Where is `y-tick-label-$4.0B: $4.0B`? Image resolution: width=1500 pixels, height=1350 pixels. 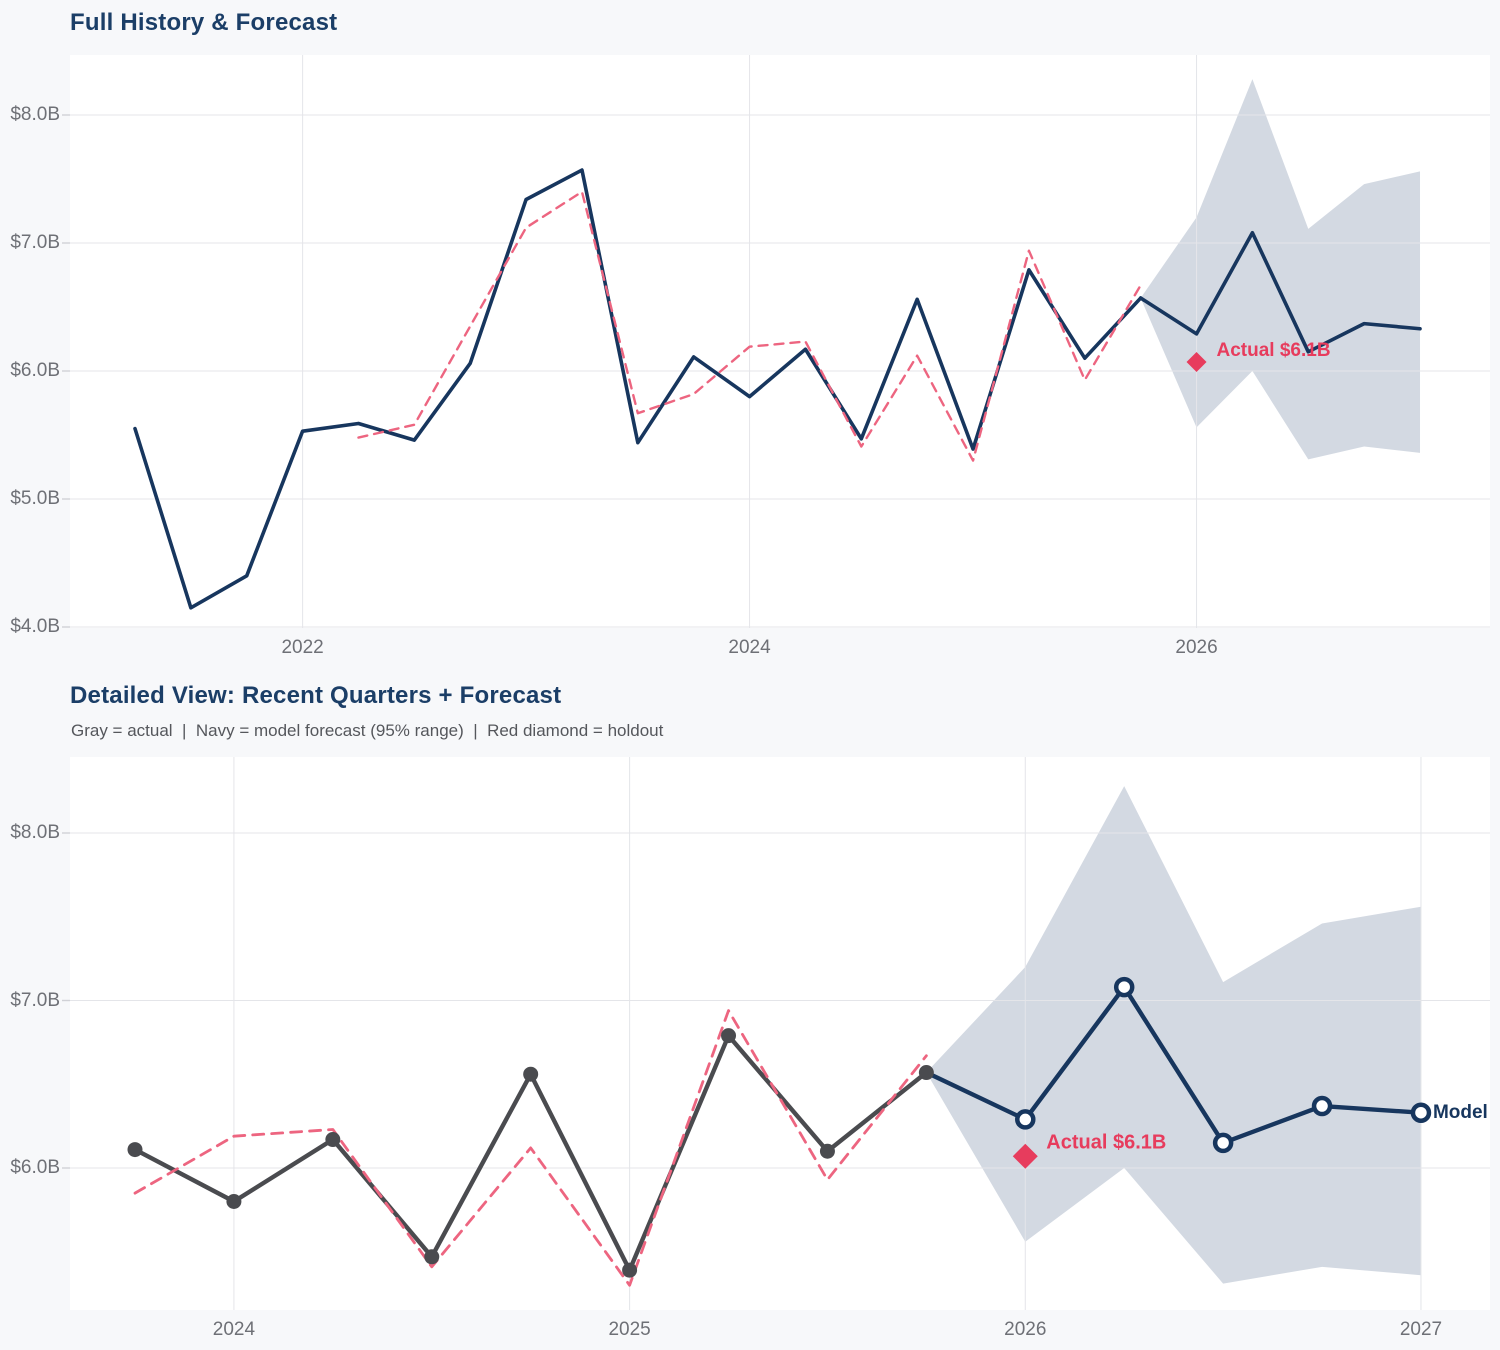 y-tick-label-$4.0B: $4.0B is located at coordinates (35, 626).